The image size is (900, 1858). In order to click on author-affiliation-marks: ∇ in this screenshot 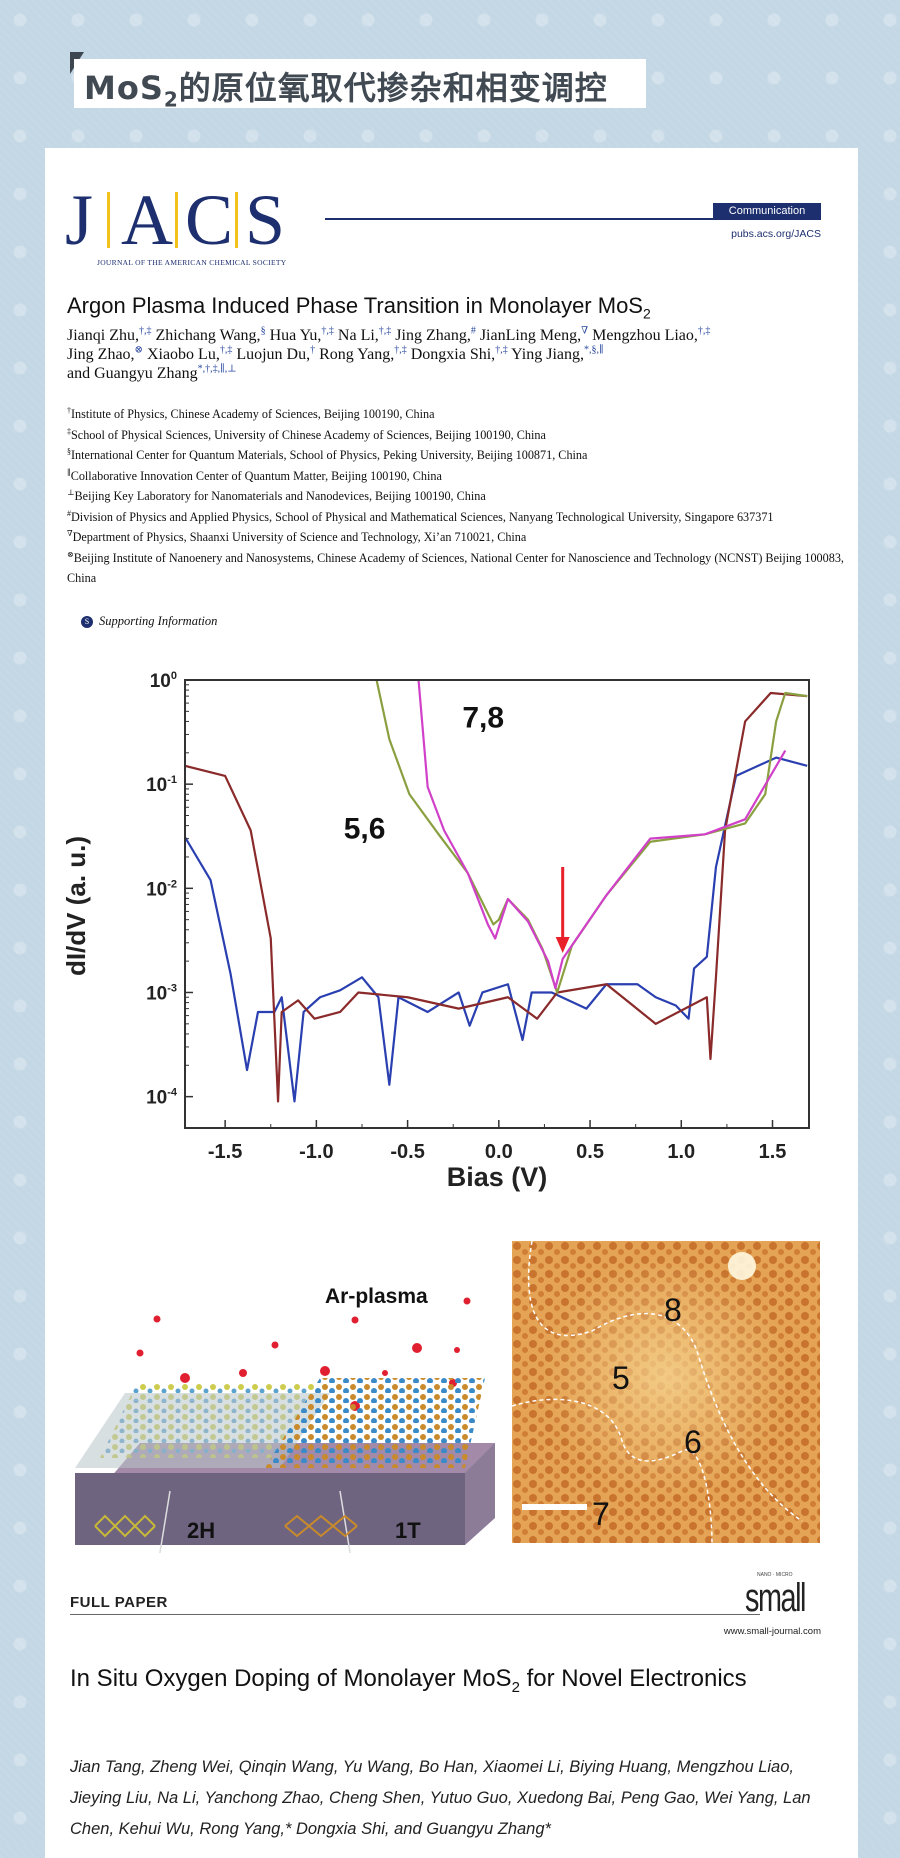, I will do `click(585, 331)`.